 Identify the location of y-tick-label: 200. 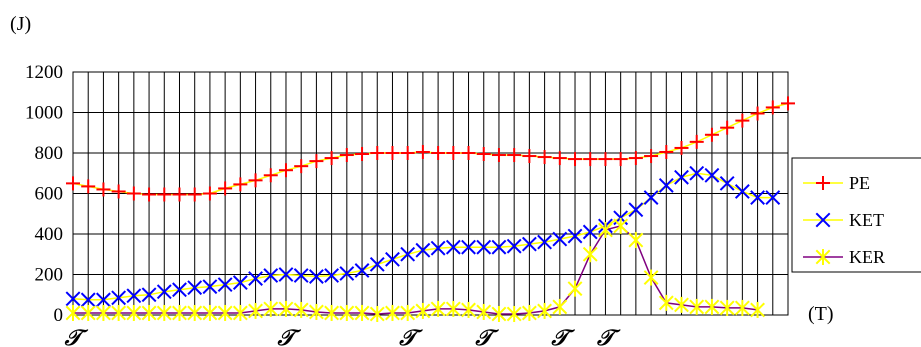
(49, 275).